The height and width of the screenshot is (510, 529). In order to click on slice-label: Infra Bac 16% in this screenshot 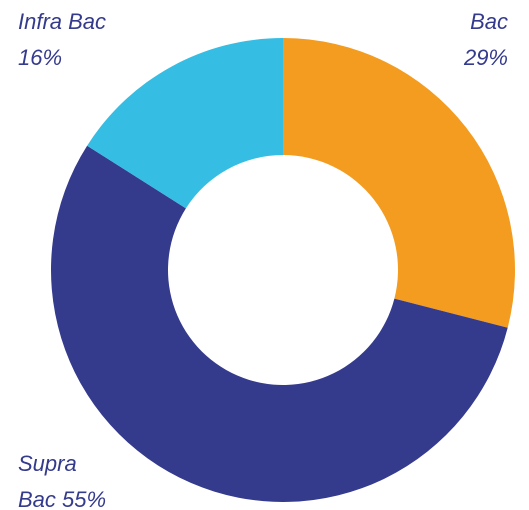, I will do `click(93, 40)`.